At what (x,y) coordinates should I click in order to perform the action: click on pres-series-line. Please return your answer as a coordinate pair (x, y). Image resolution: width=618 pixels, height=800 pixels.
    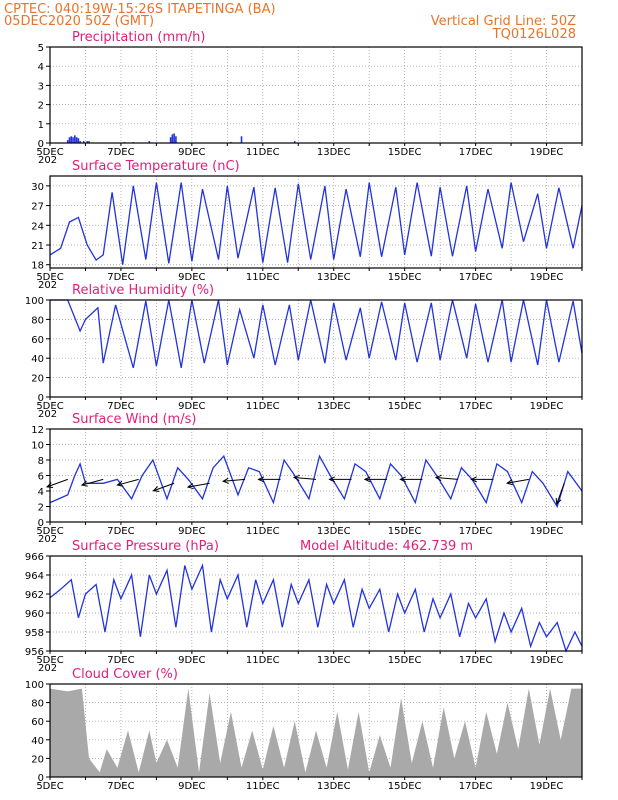
    Looking at the image, I should click on (316, 608).